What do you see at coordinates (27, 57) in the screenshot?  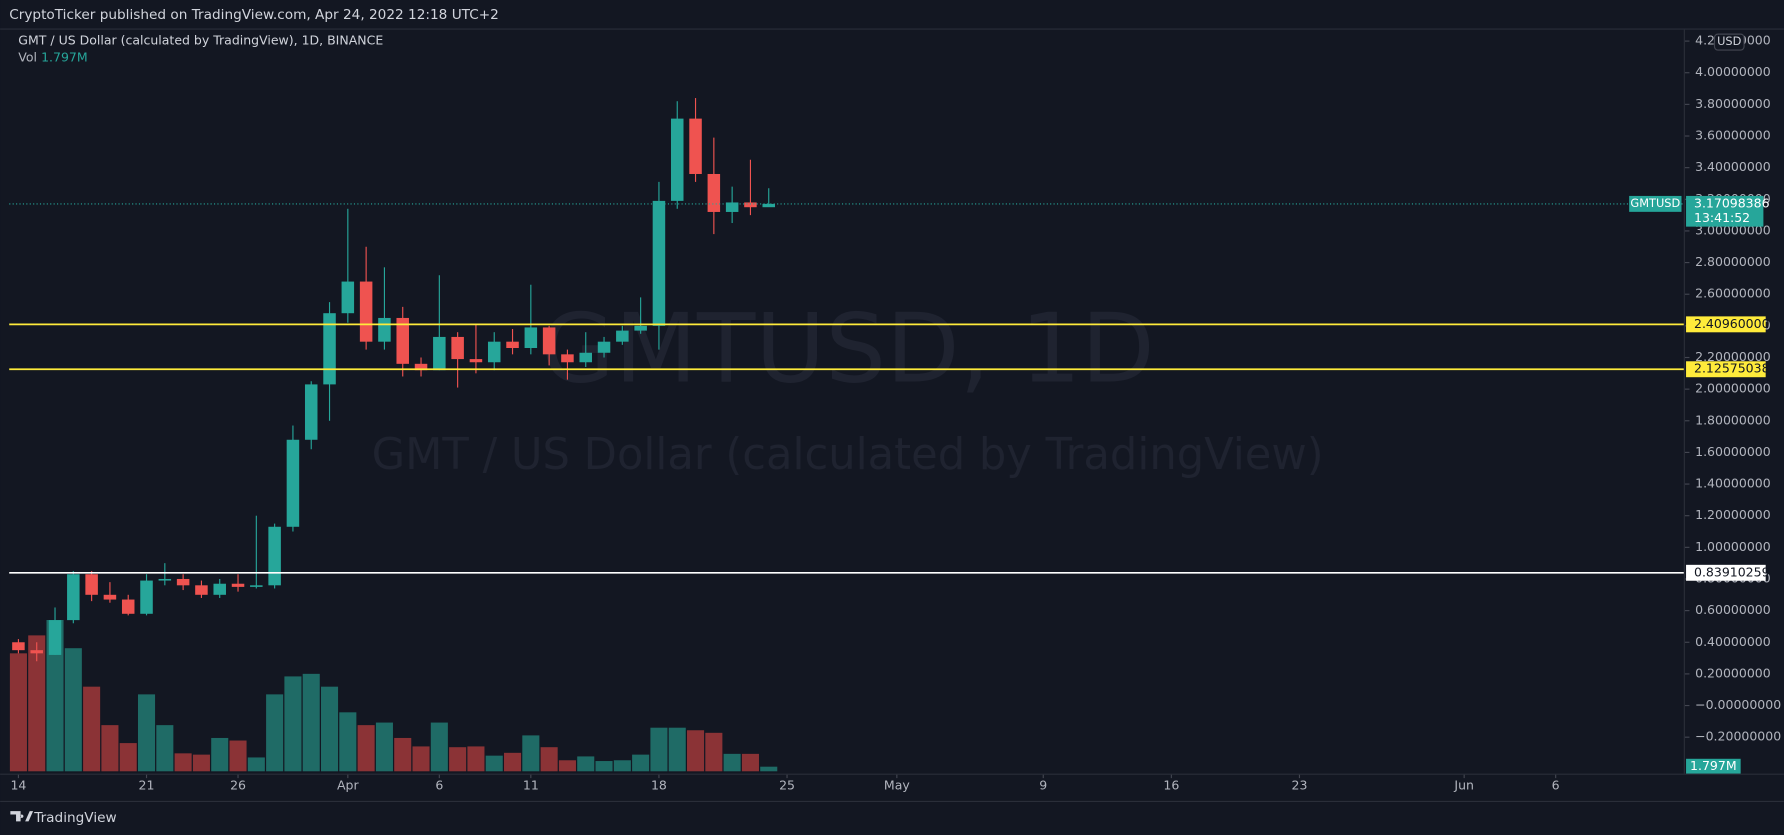 I see `volume-legend-title: Vol` at bounding box center [27, 57].